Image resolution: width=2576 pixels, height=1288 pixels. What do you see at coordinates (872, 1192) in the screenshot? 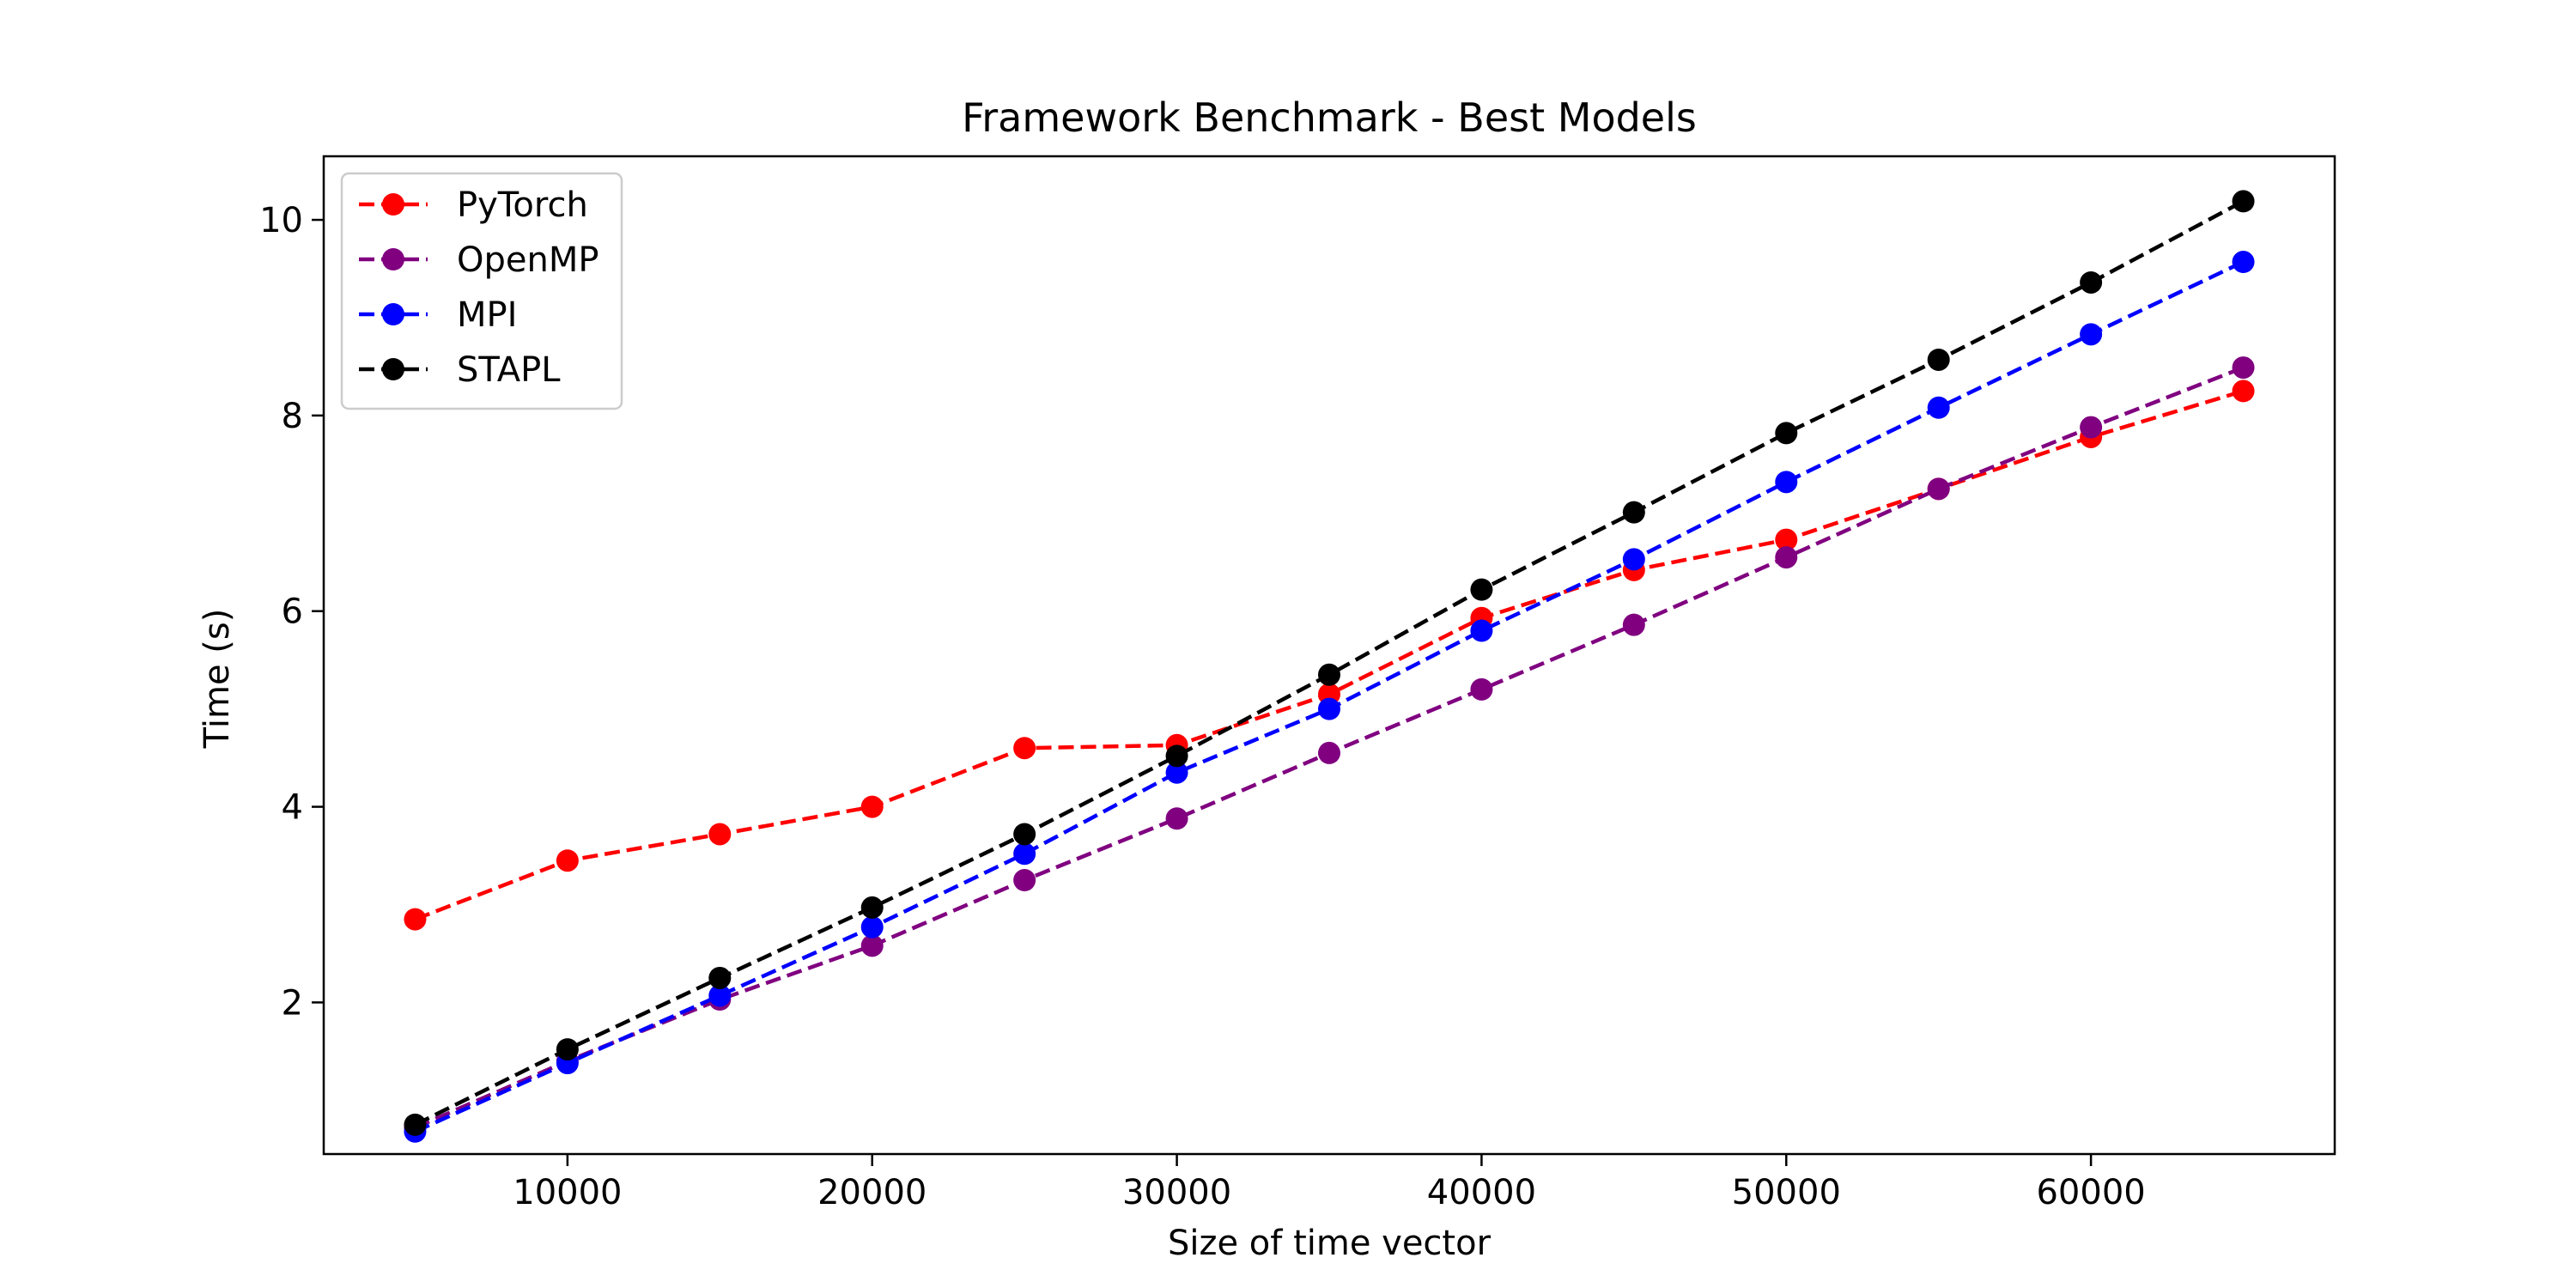
I see `x-tick-label: 20000` at bounding box center [872, 1192].